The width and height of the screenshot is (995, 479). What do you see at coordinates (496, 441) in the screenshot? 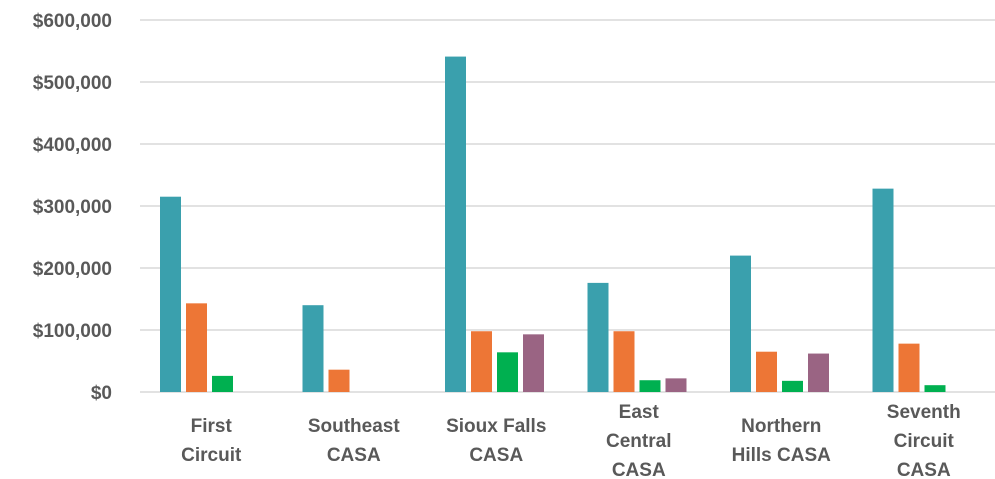
I see `x-category-label: Sioux Falls CASA` at bounding box center [496, 441].